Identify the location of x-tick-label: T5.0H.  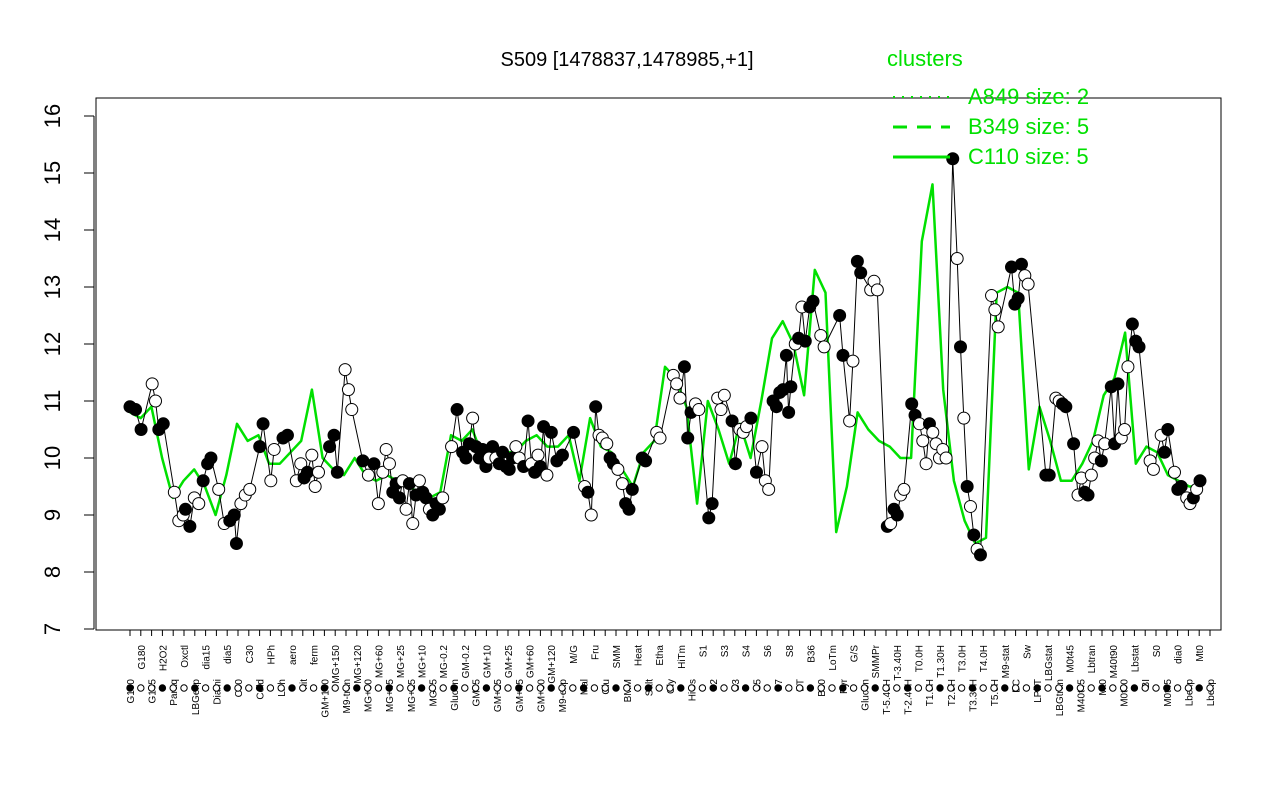
(995, 692).